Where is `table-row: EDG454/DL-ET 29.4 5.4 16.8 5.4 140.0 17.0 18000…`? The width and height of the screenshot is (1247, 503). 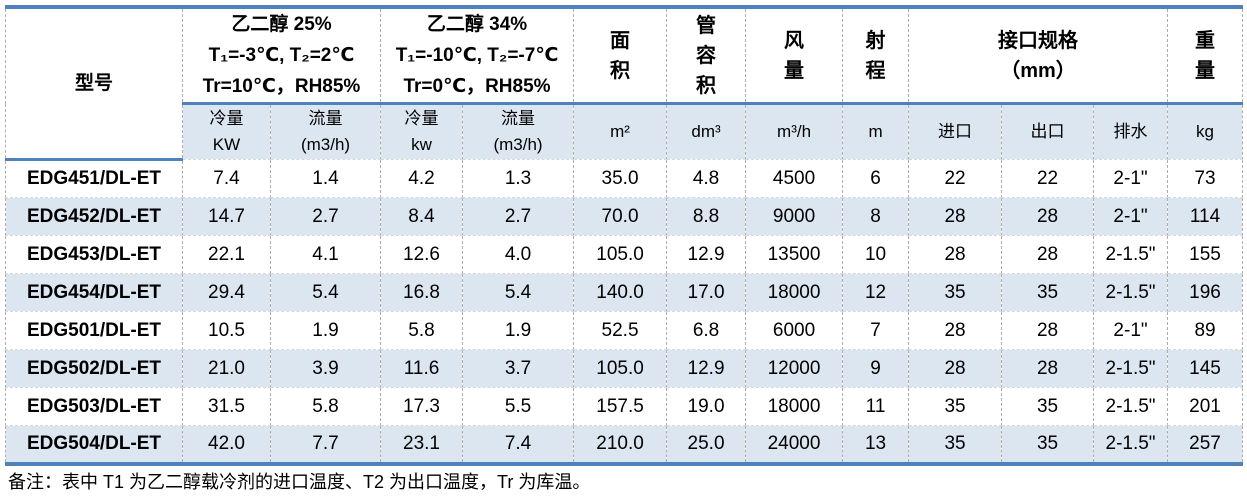 table-row: EDG454/DL-ET 29.4 5.4 16.8 5.4 140.0 17.0 18000… is located at coordinates (624, 292).